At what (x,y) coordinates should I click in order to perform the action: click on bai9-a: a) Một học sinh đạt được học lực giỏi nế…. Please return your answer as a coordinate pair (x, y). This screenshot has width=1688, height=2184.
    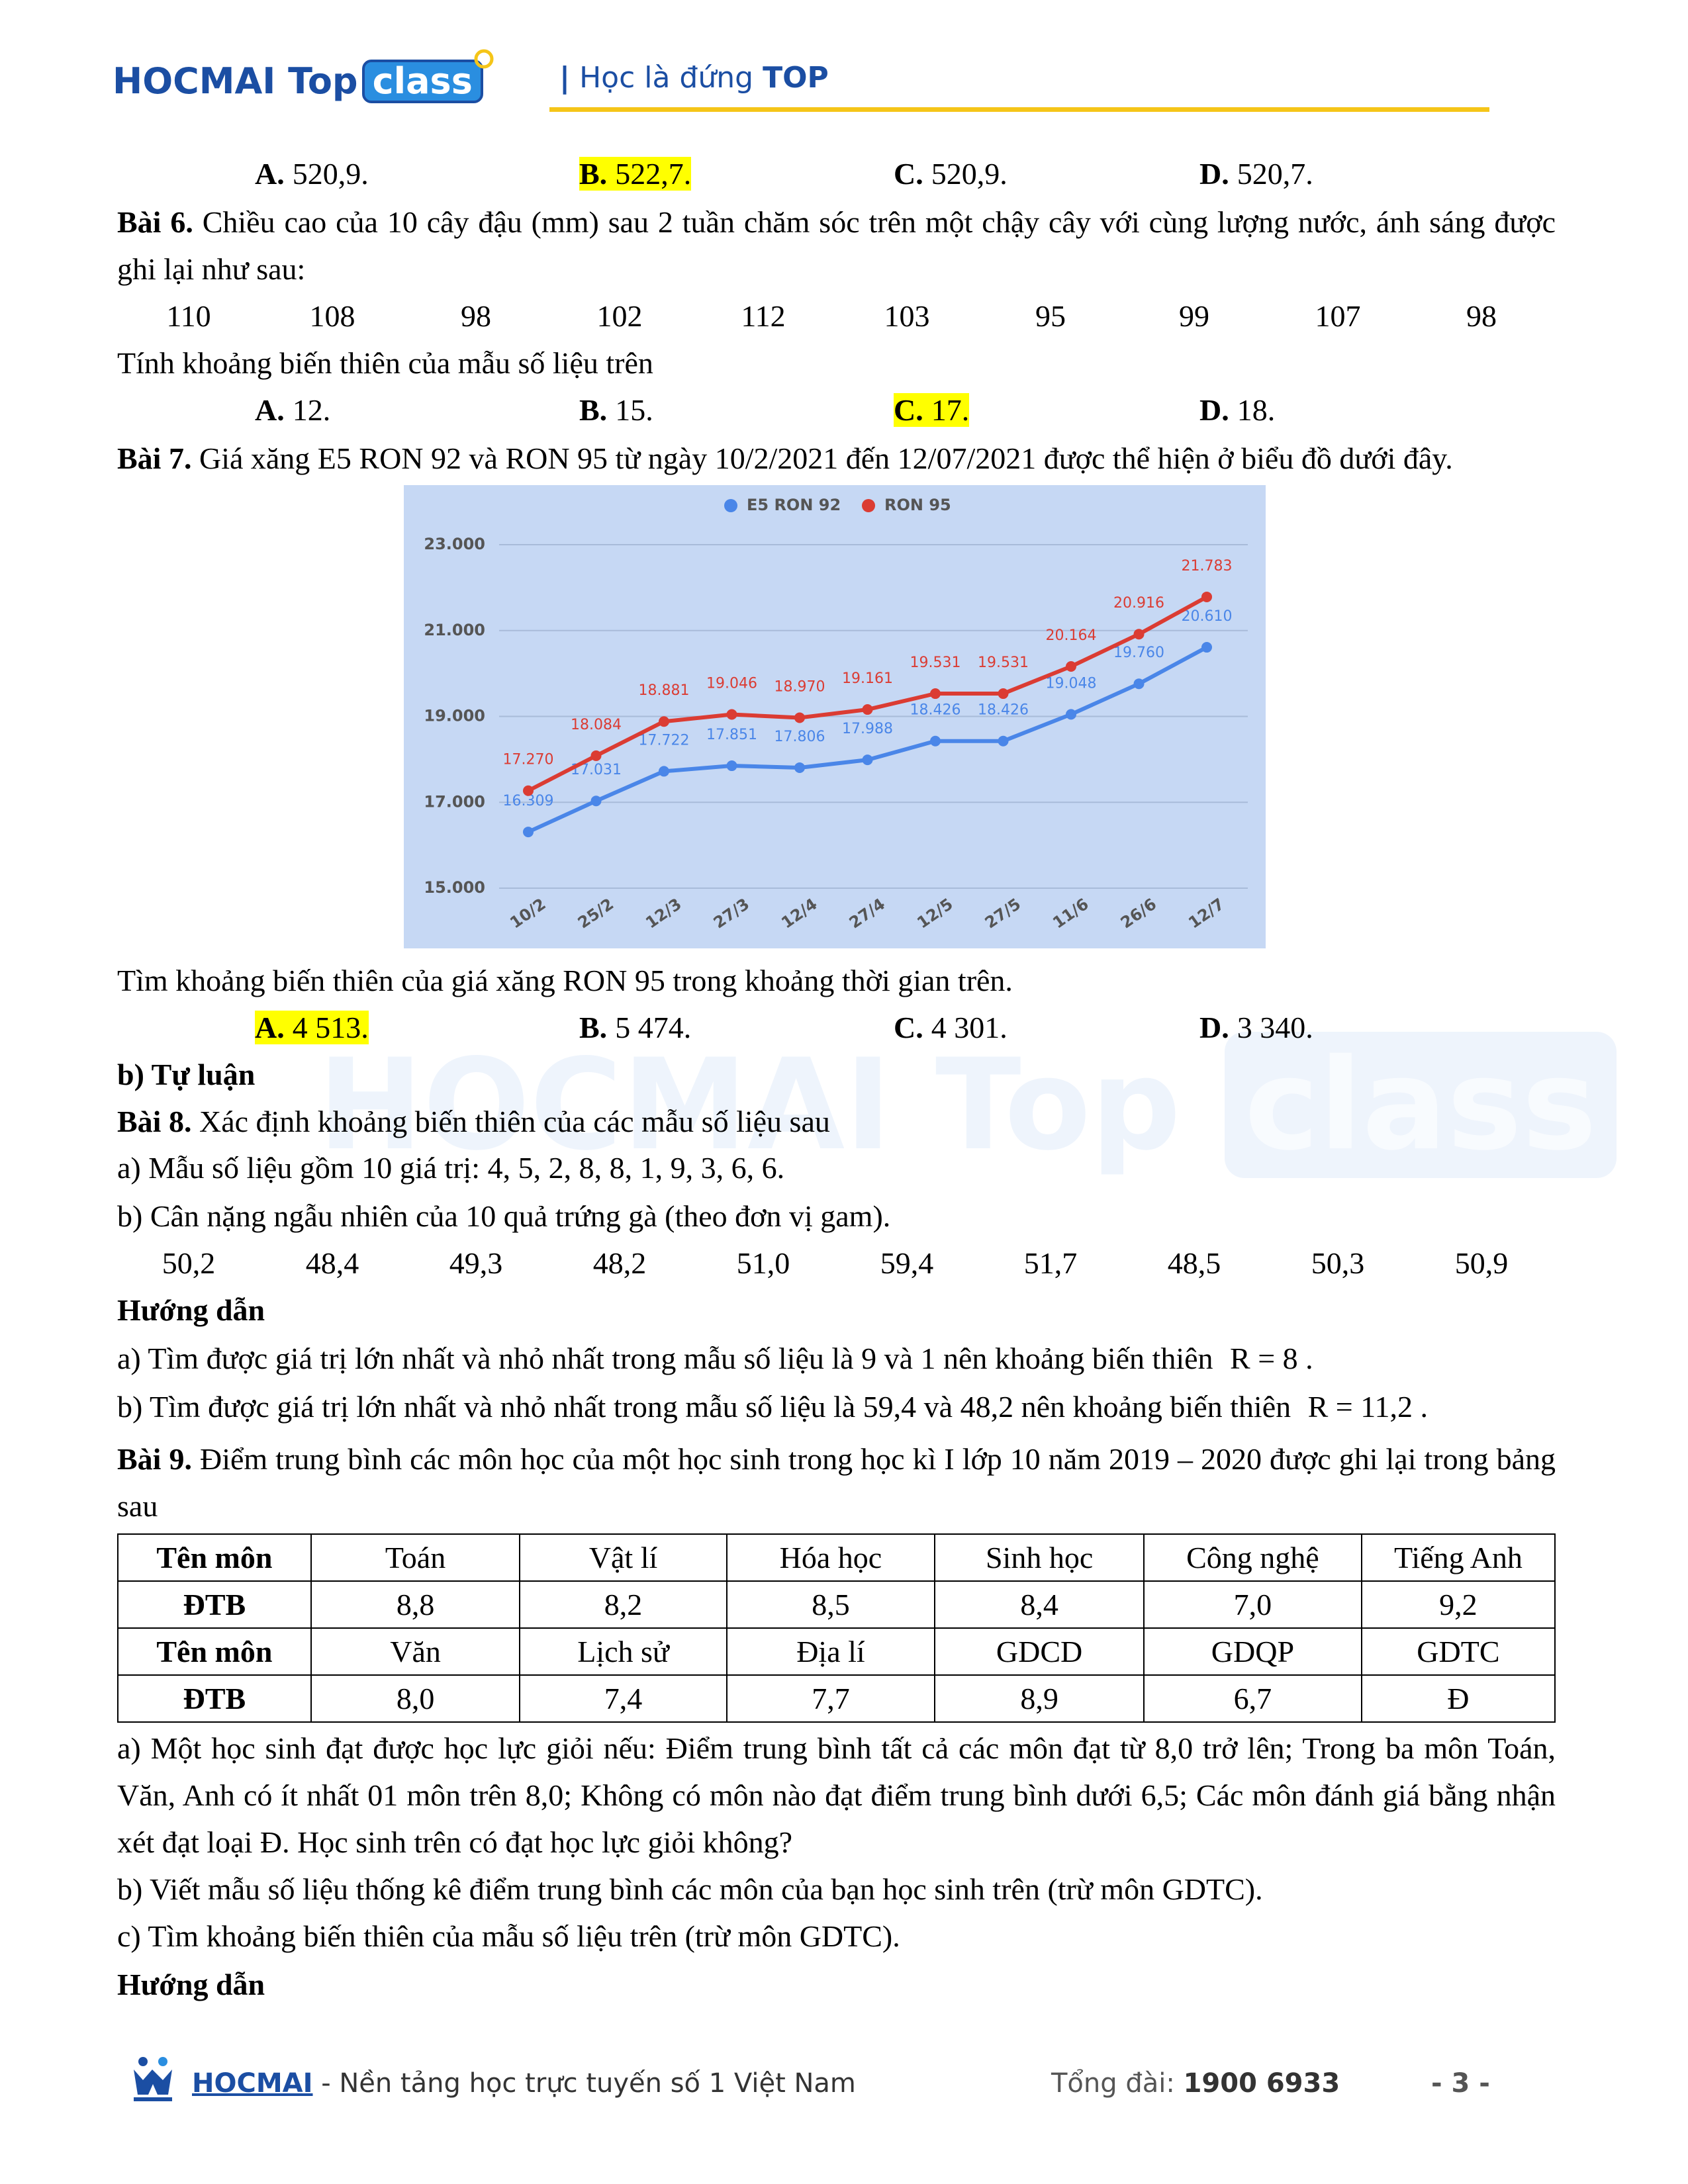
    Looking at the image, I should click on (836, 1795).